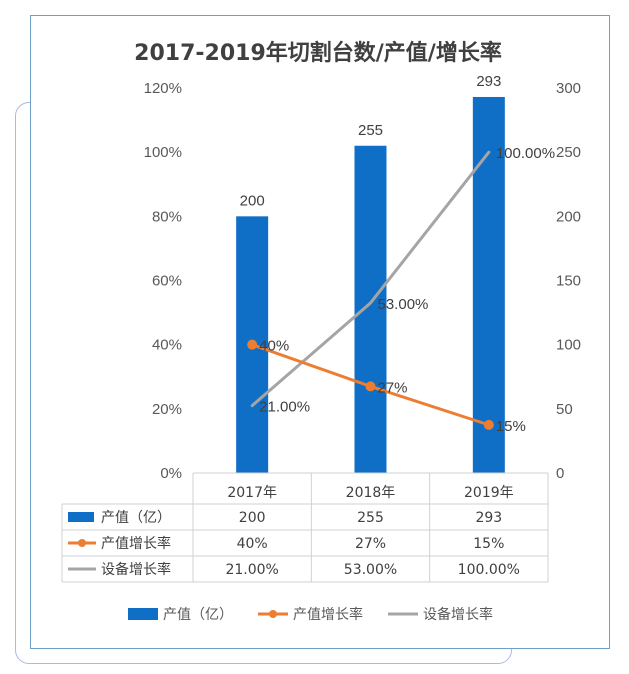  I want to click on category-label: 2019年, so click(489, 493).